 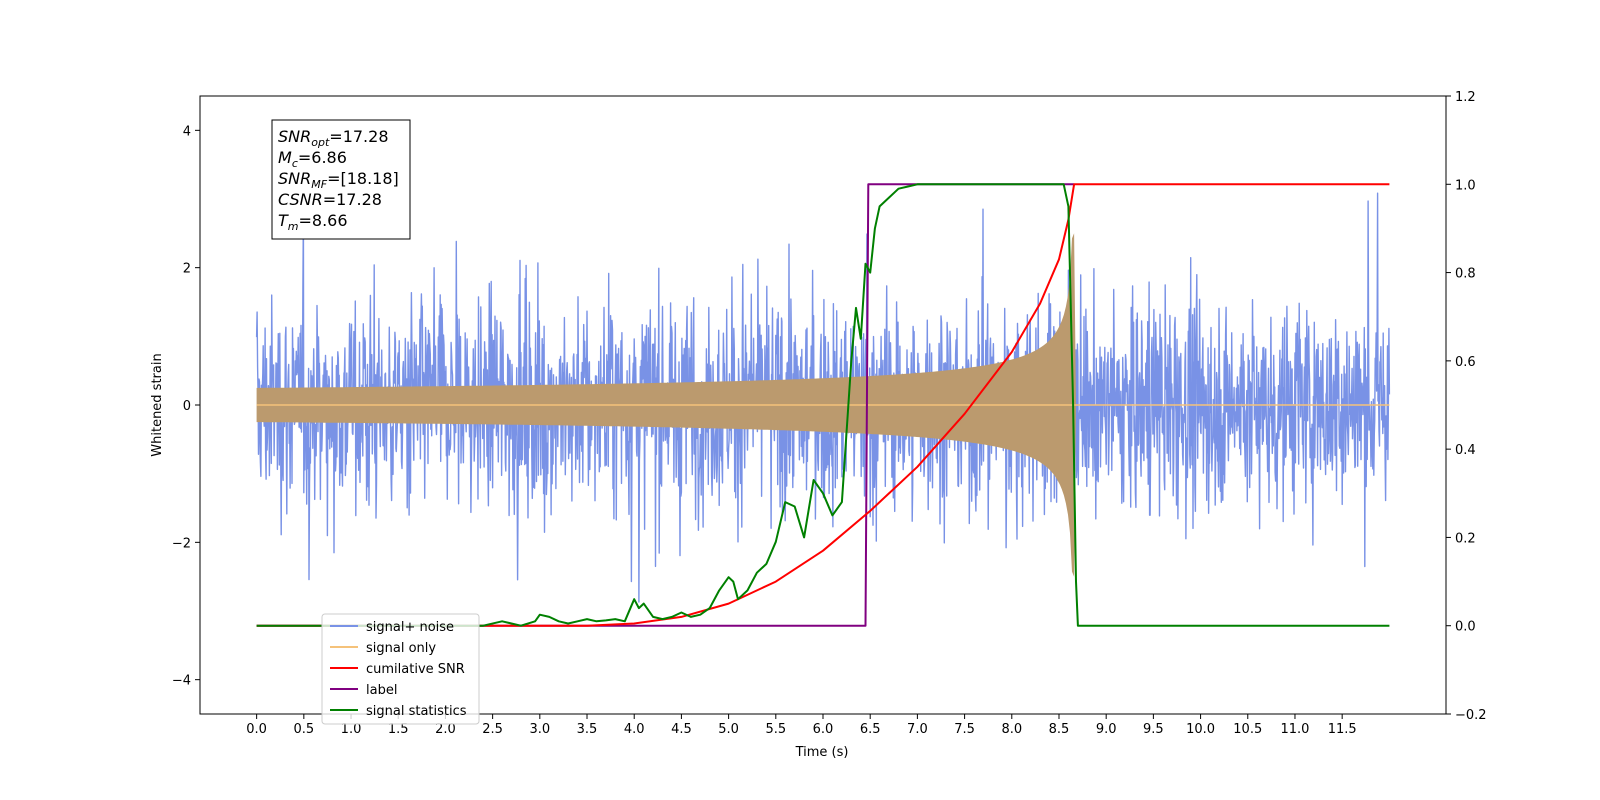 What do you see at coordinates (1465, 274) in the screenshot?
I see `y2-tick-label: 0.8` at bounding box center [1465, 274].